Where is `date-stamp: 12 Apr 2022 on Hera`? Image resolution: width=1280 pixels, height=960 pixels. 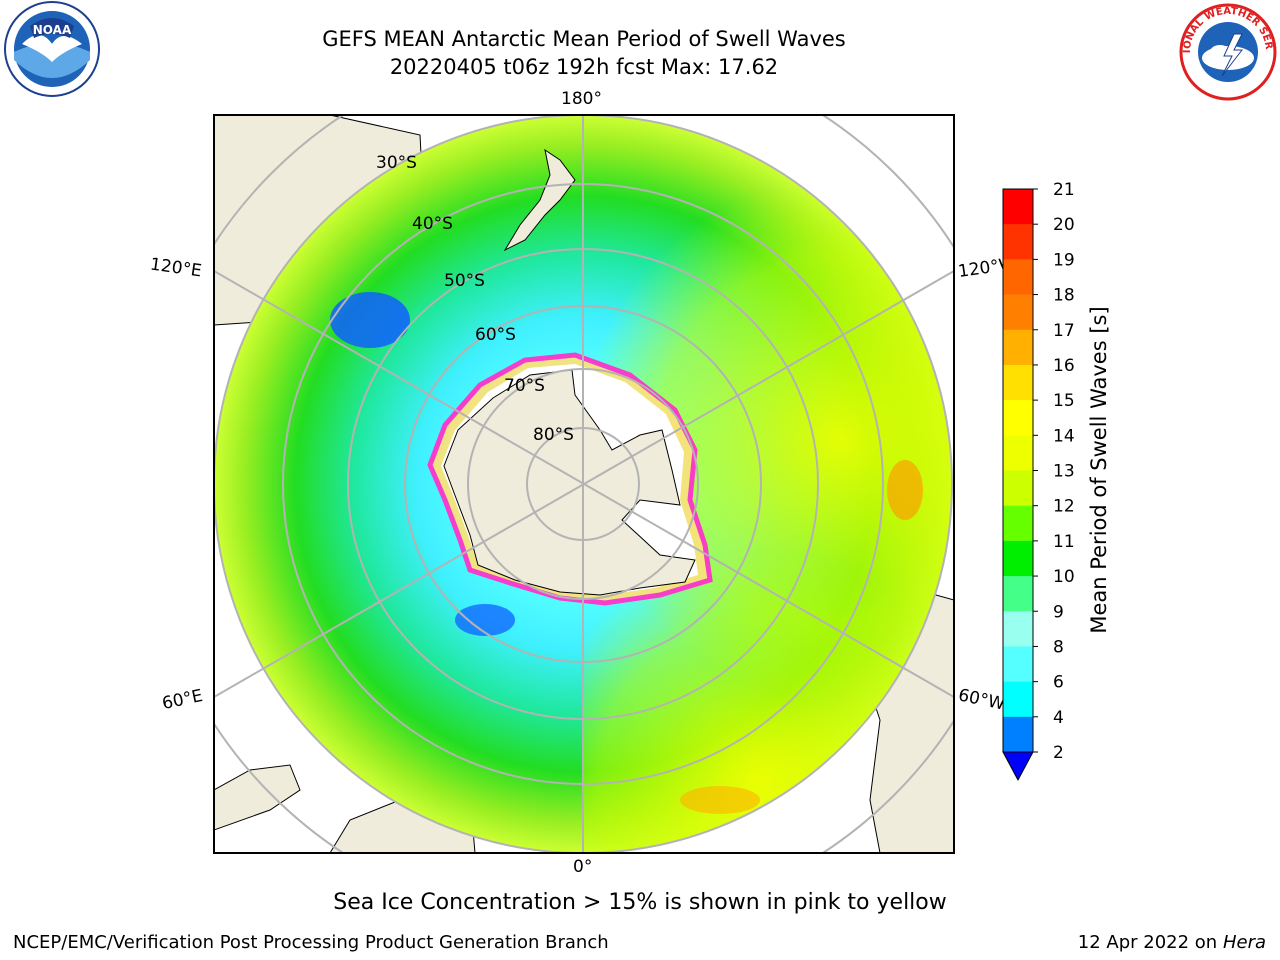 date-stamp: 12 Apr 2022 on Hera is located at coordinates (1172, 942).